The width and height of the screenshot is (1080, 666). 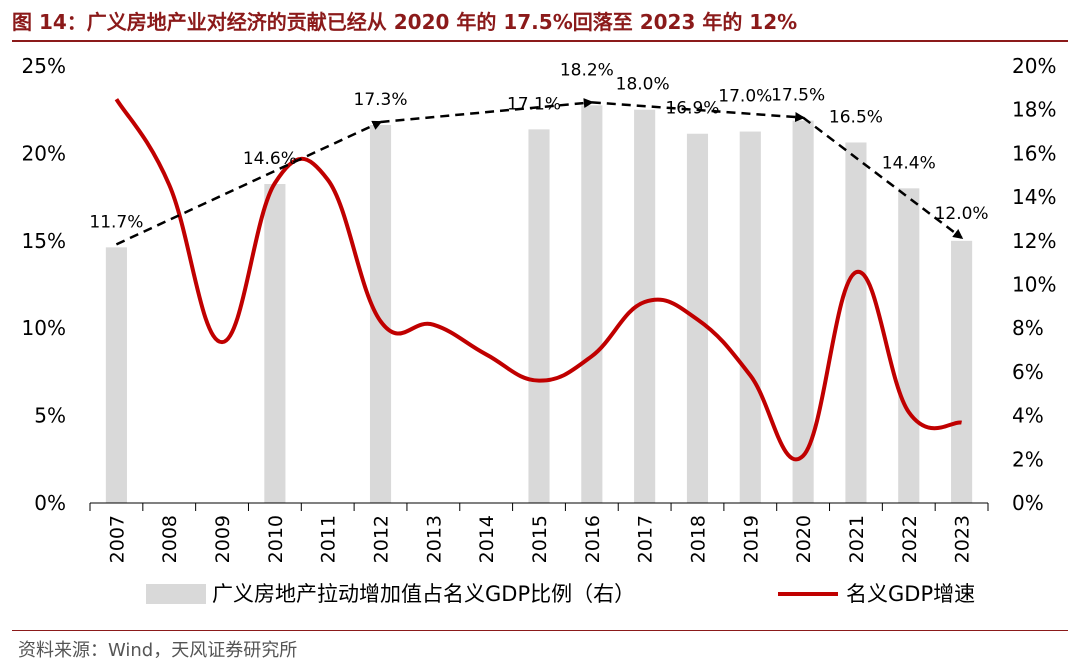 What do you see at coordinates (593, 539) in the screenshot?
I see `x-tick-label: 2016` at bounding box center [593, 539].